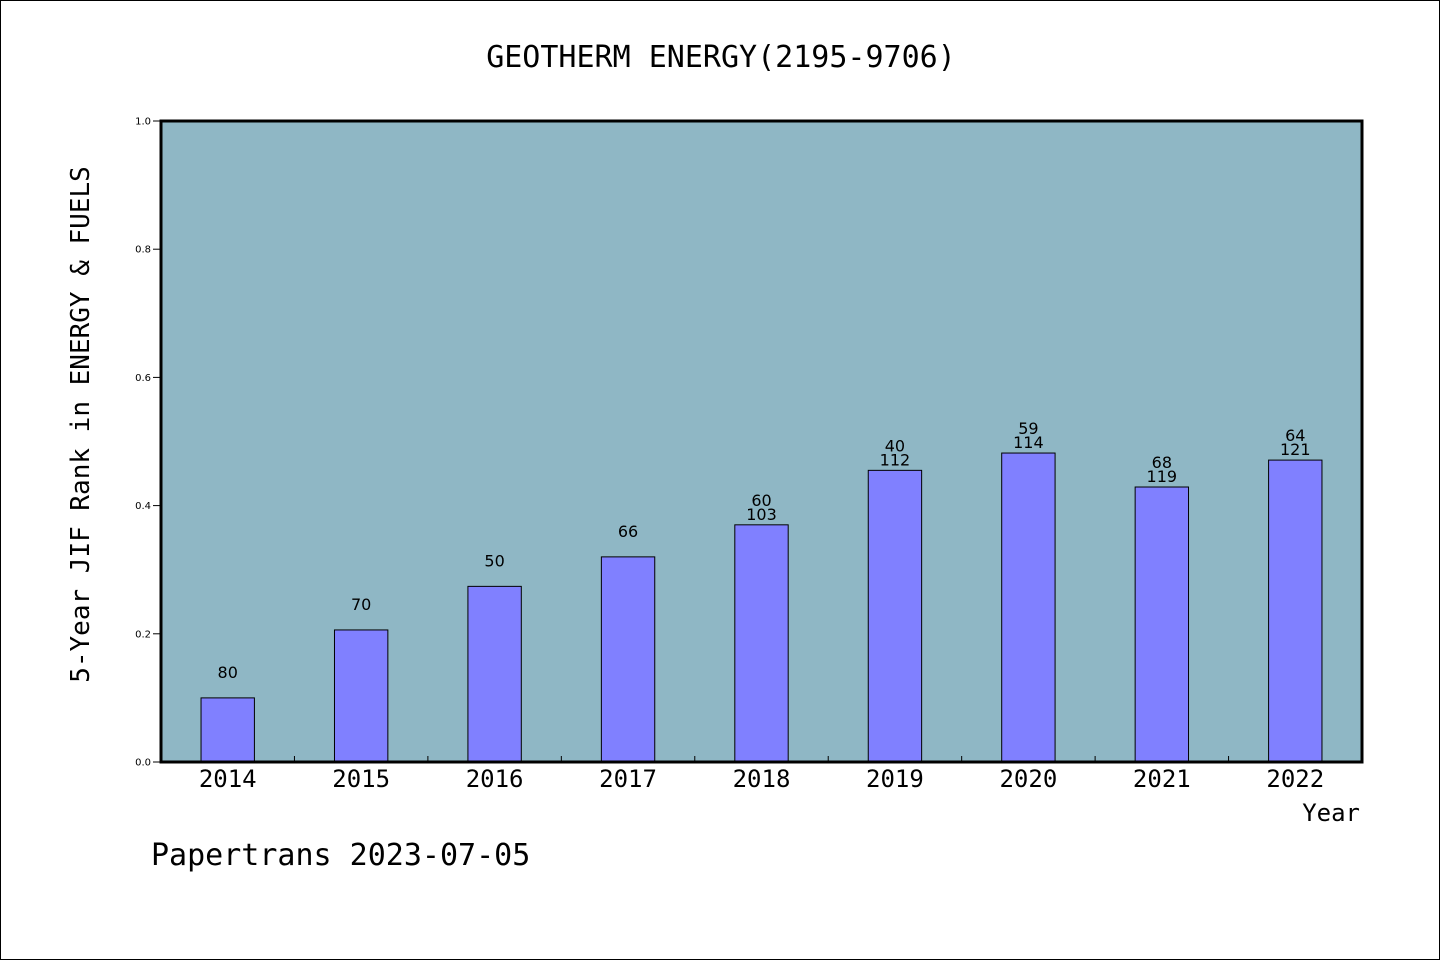 Image resolution: width=1440 pixels, height=961 pixels. What do you see at coordinates (1331, 813) in the screenshot?
I see `x-axis-label: Year` at bounding box center [1331, 813].